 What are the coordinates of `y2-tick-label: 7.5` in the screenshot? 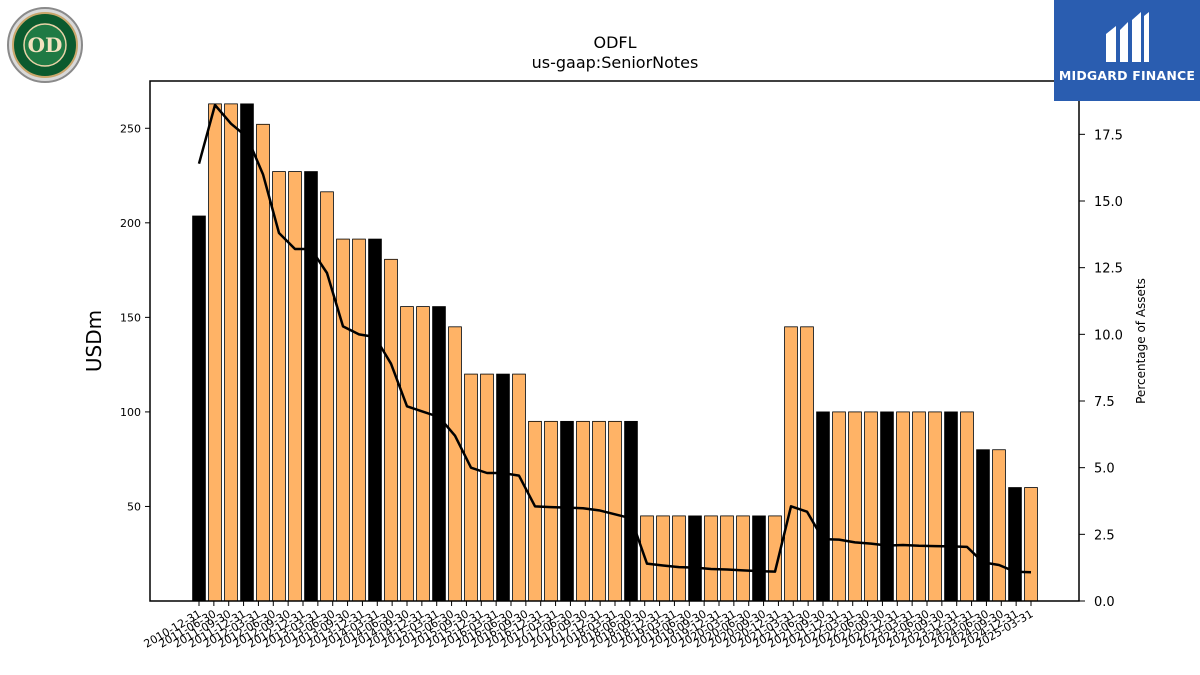 It's located at (1104, 402).